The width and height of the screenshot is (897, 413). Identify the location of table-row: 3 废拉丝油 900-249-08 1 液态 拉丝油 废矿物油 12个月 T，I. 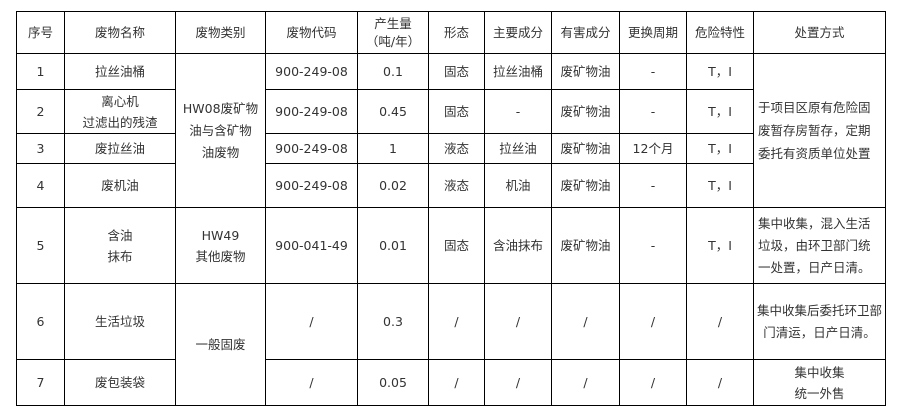
(451, 148).